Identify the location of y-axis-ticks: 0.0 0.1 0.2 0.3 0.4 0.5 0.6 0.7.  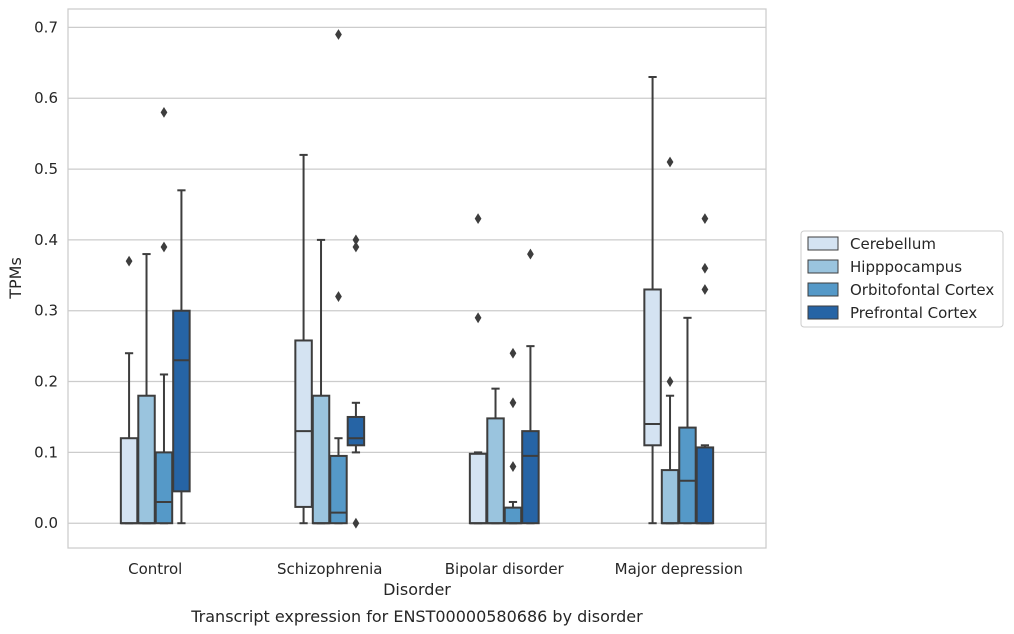
(46, 275).